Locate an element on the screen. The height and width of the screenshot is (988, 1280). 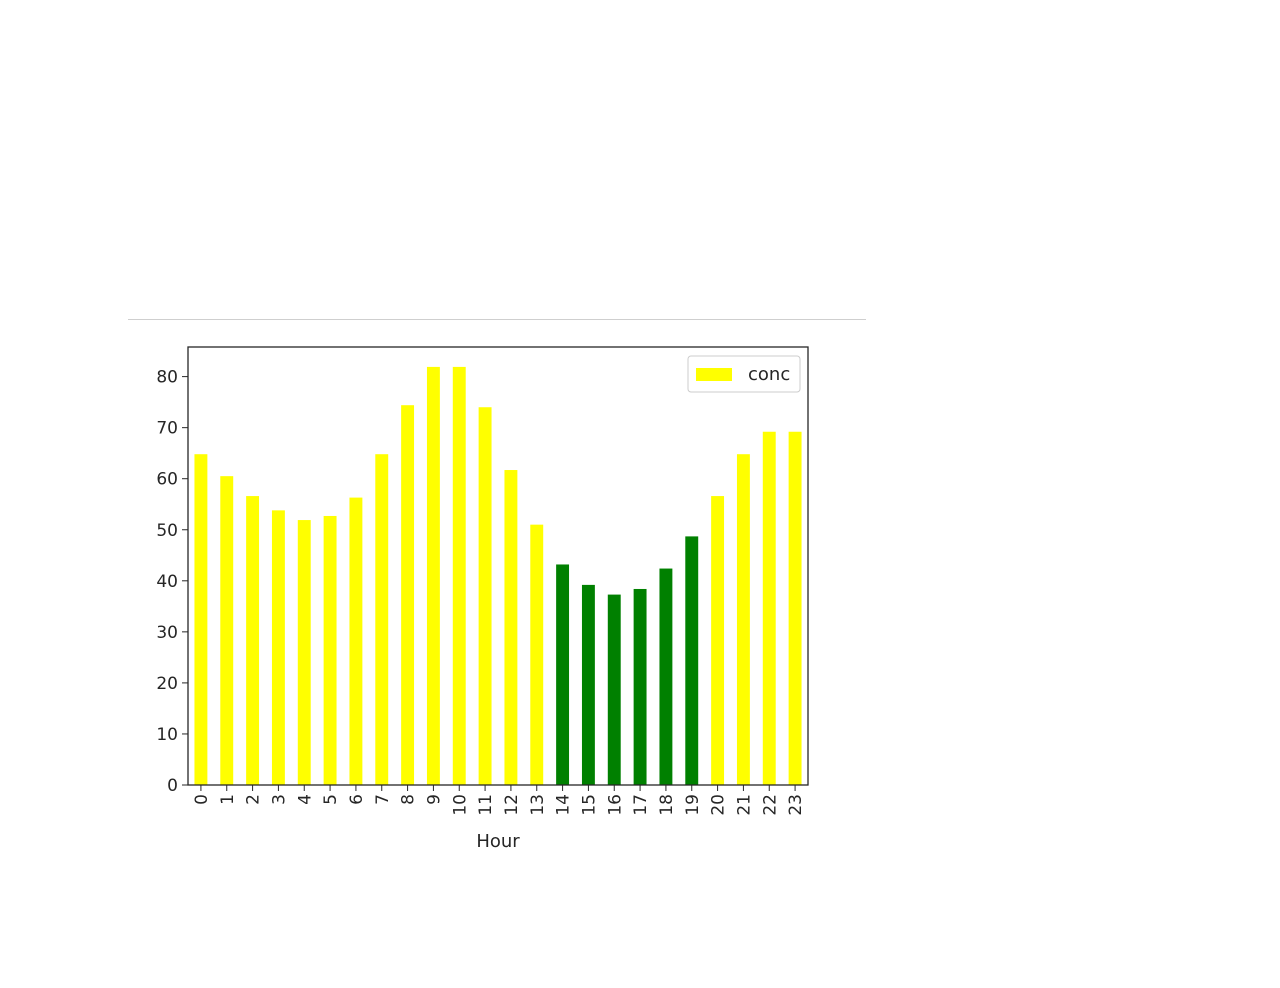
legend-label: conc is located at coordinates (769, 374).